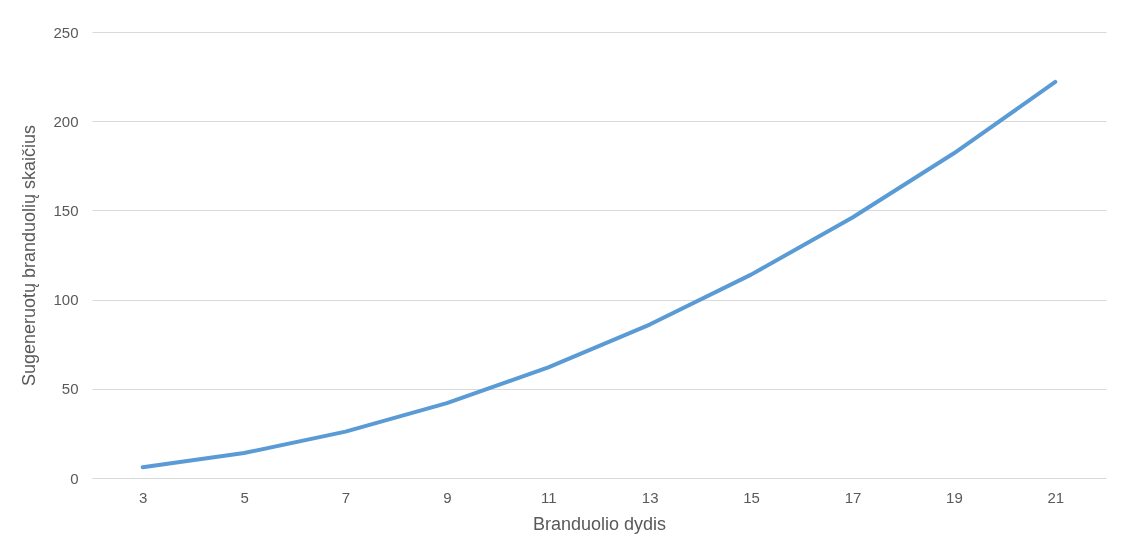 The height and width of the screenshot is (553, 1146). What do you see at coordinates (549, 497) in the screenshot?
I see `x-tick-label: 11` at bounding box center [549, 497].